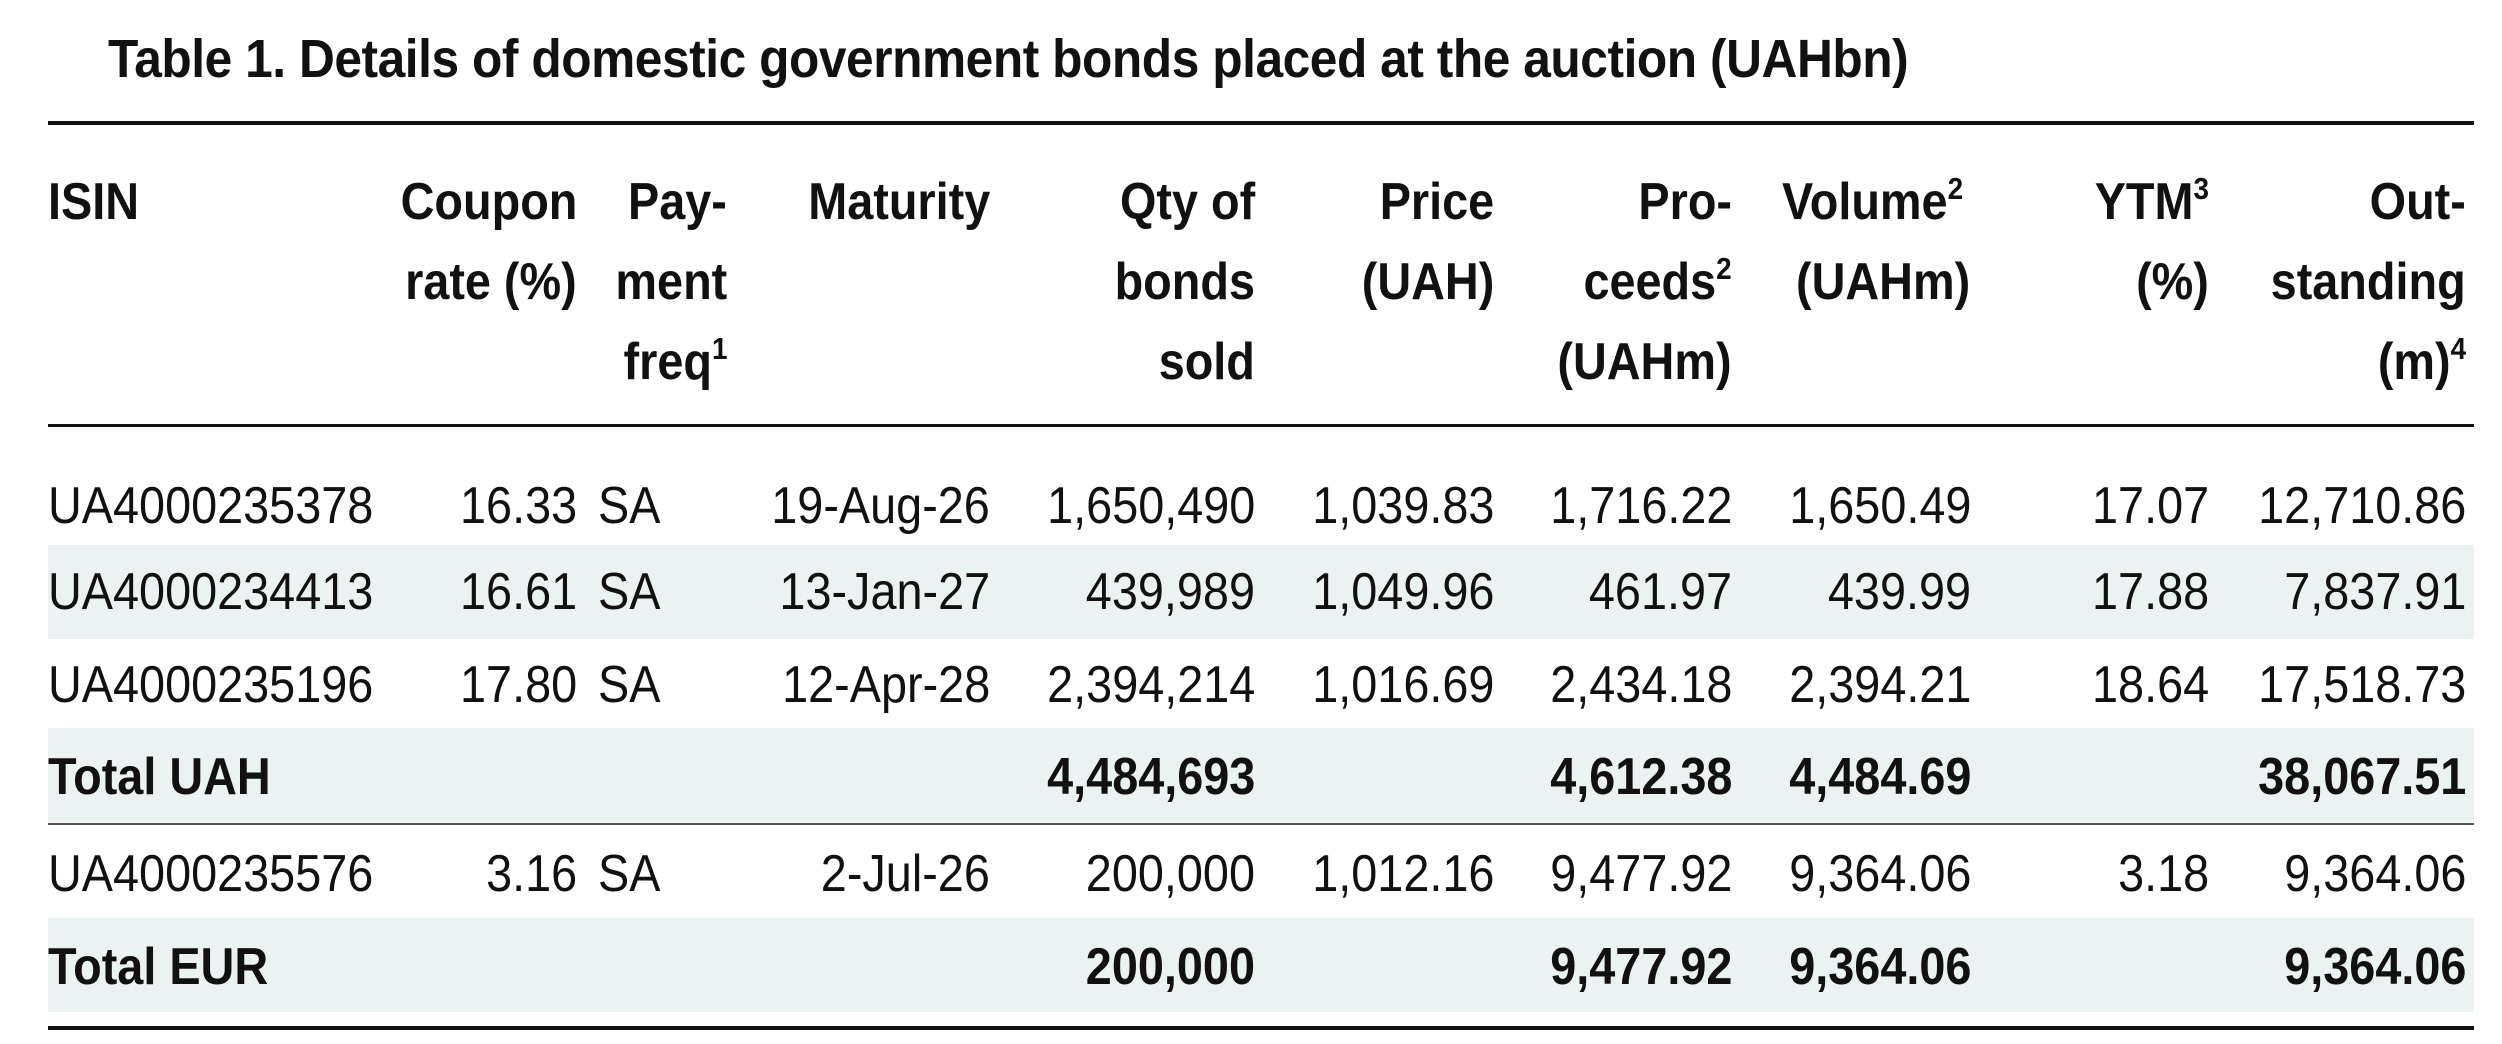 The image size is (2502, 1044). I want to click on cell-outstanding: 17,518.73, so click(2361, 685).